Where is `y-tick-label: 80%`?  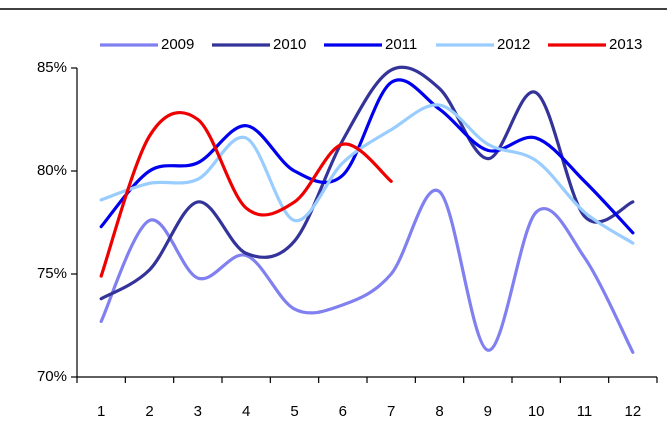
y-tick-label: 80% is located at coordinates (52, 170).